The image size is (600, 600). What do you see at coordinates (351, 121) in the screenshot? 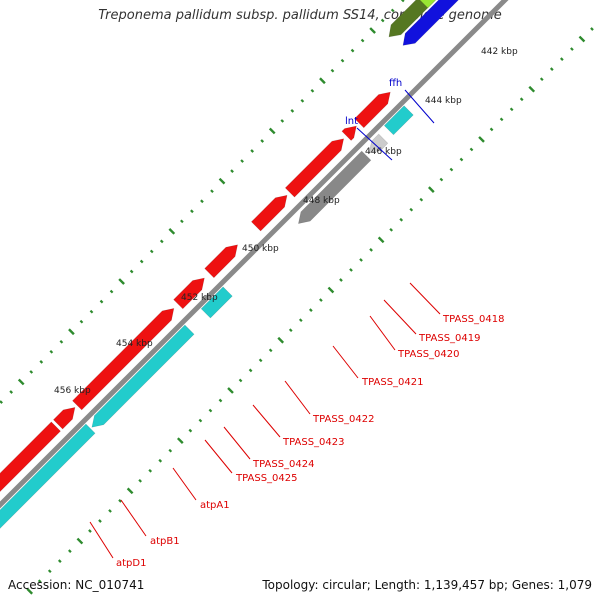
I see `gene-label: lnt` at bounding box center [351, 121].